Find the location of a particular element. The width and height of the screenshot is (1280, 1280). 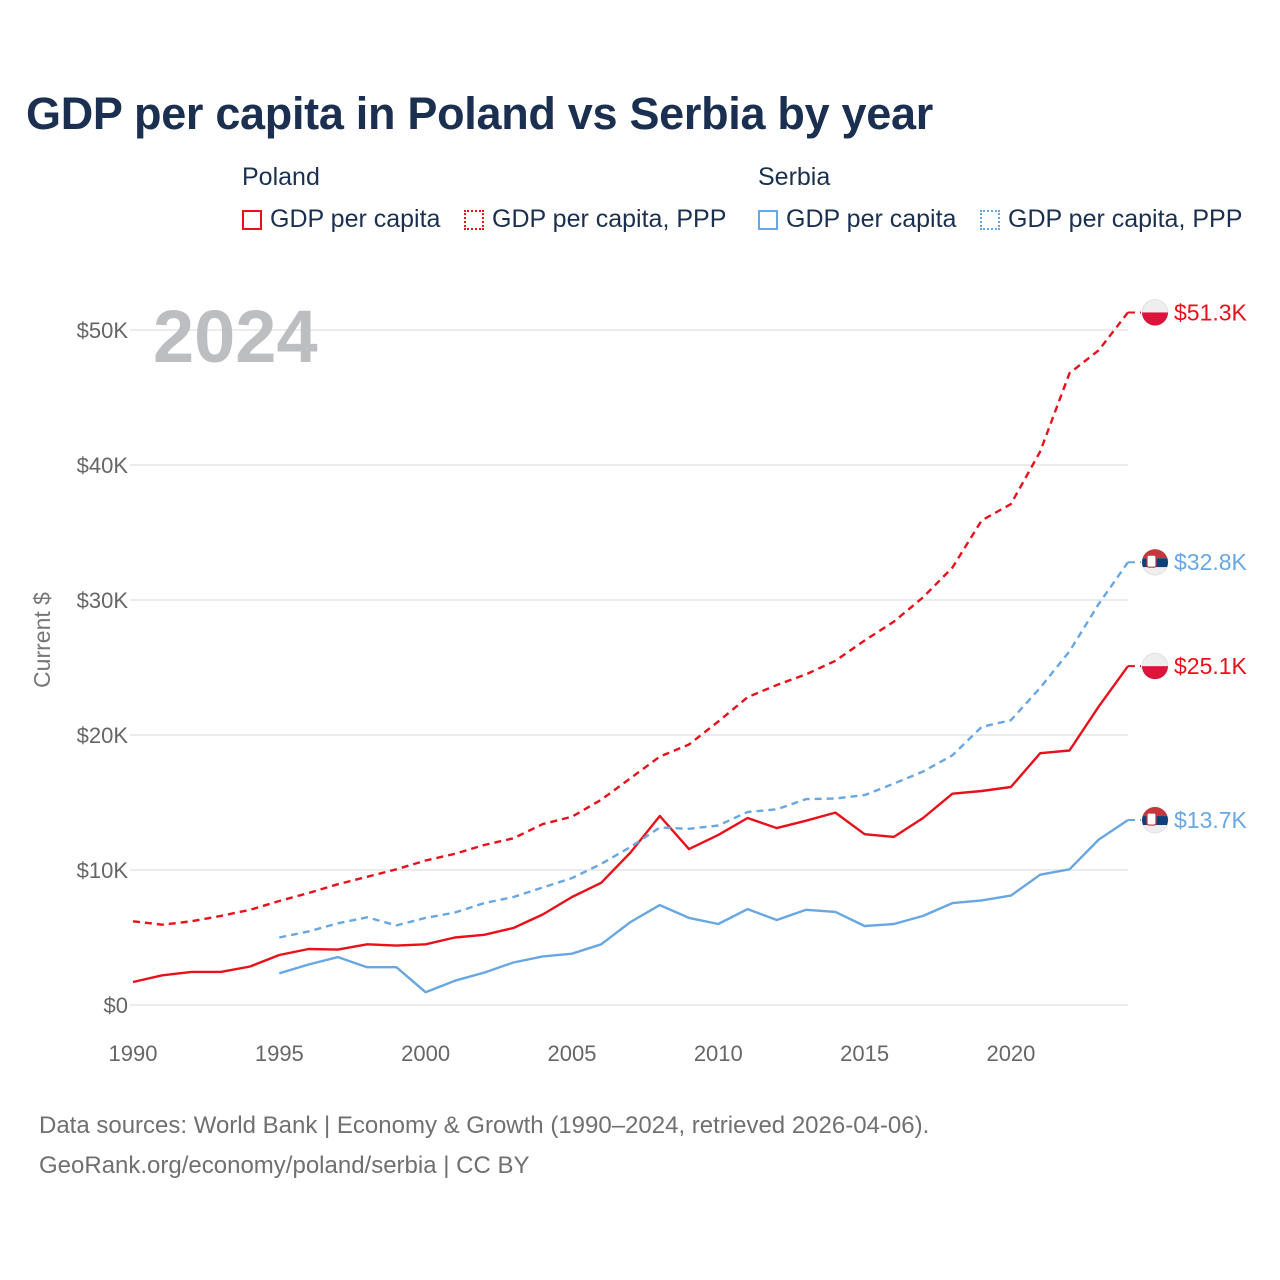

y-tick-label: $40K is located at coordinates (103, 465).